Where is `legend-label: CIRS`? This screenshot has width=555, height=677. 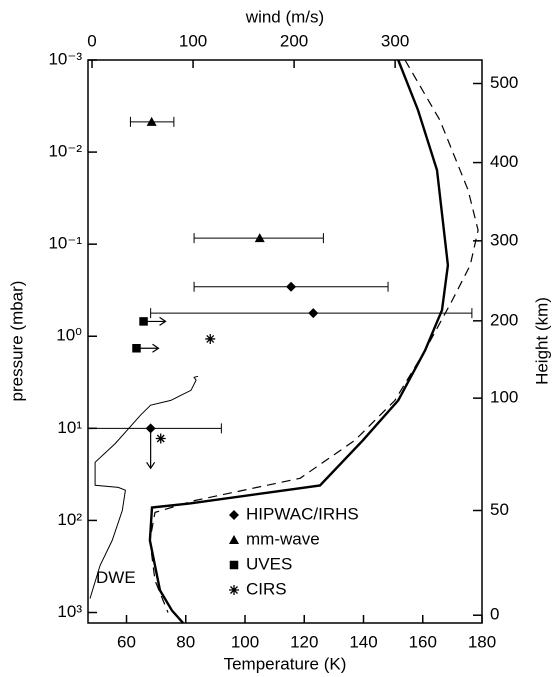
legend-label: CIRS is located at coordinates (266, 588).